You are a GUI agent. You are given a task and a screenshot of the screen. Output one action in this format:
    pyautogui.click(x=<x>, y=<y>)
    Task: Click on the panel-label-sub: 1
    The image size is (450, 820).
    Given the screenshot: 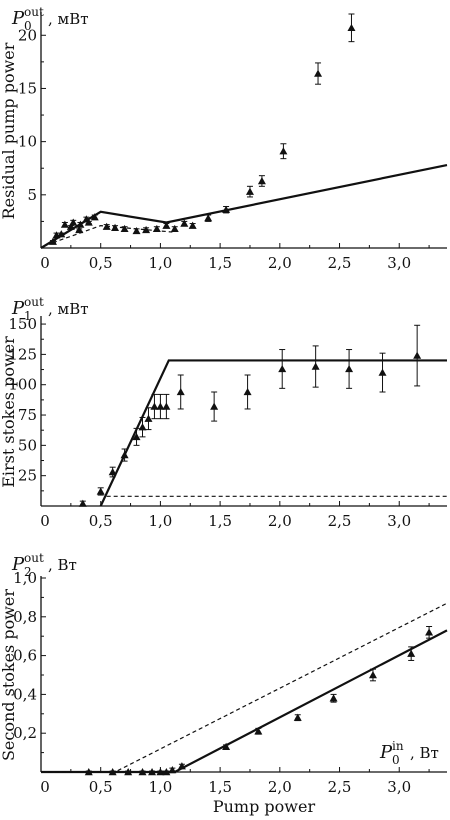 What is the action you would take?
    pyautogui.click(x=28, y=316)
    